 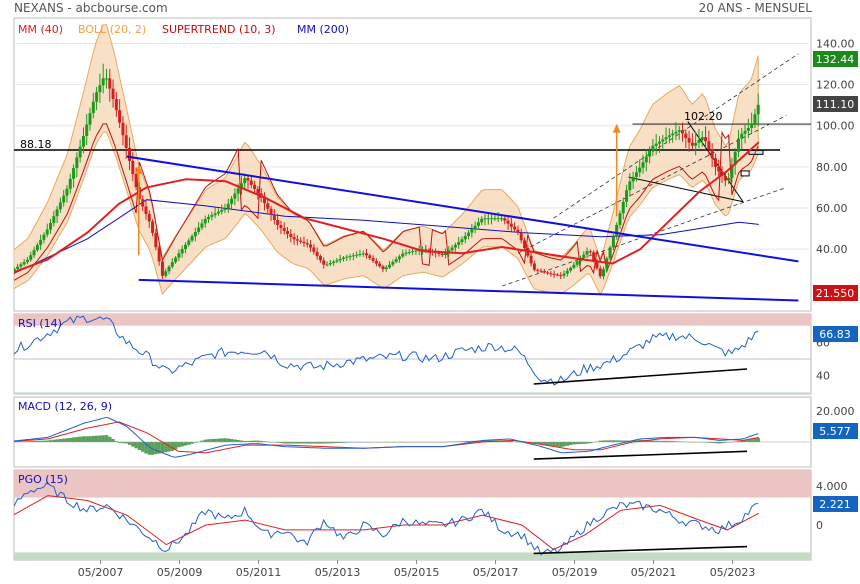 What do you see at coordinates (323, 29) in the screenshot?
I see `legend-mm200: MM (200)` at bounding box center [323, 29].